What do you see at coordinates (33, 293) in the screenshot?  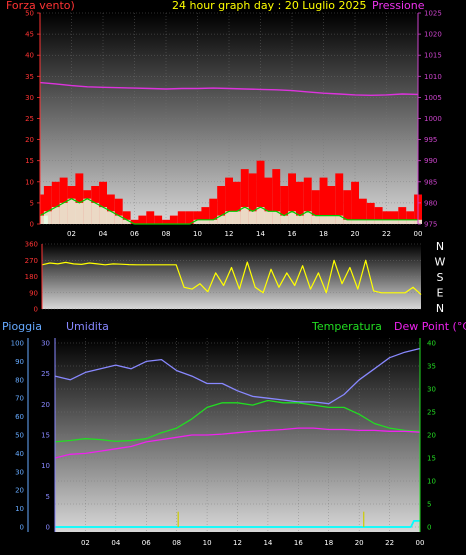 I see `direction-y-tick-label: 90` at bounding box center [33, 293].